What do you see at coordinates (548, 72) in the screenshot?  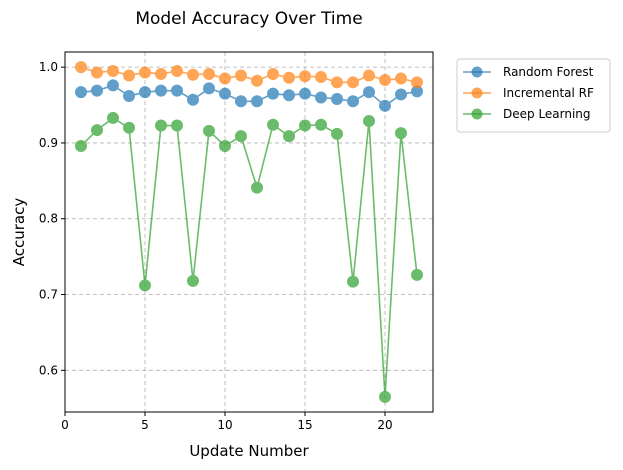 I see `legend-label: Random Forest` at bounding box center [548, 72].